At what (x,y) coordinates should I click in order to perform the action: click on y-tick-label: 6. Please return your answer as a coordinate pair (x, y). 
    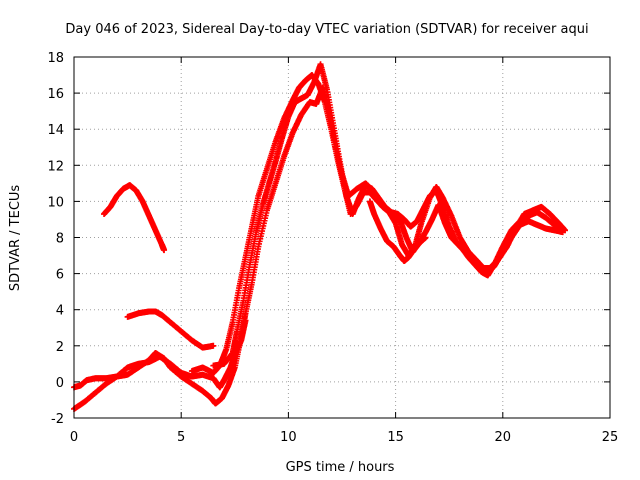
    Looking at the image, I should click on (60, 275).